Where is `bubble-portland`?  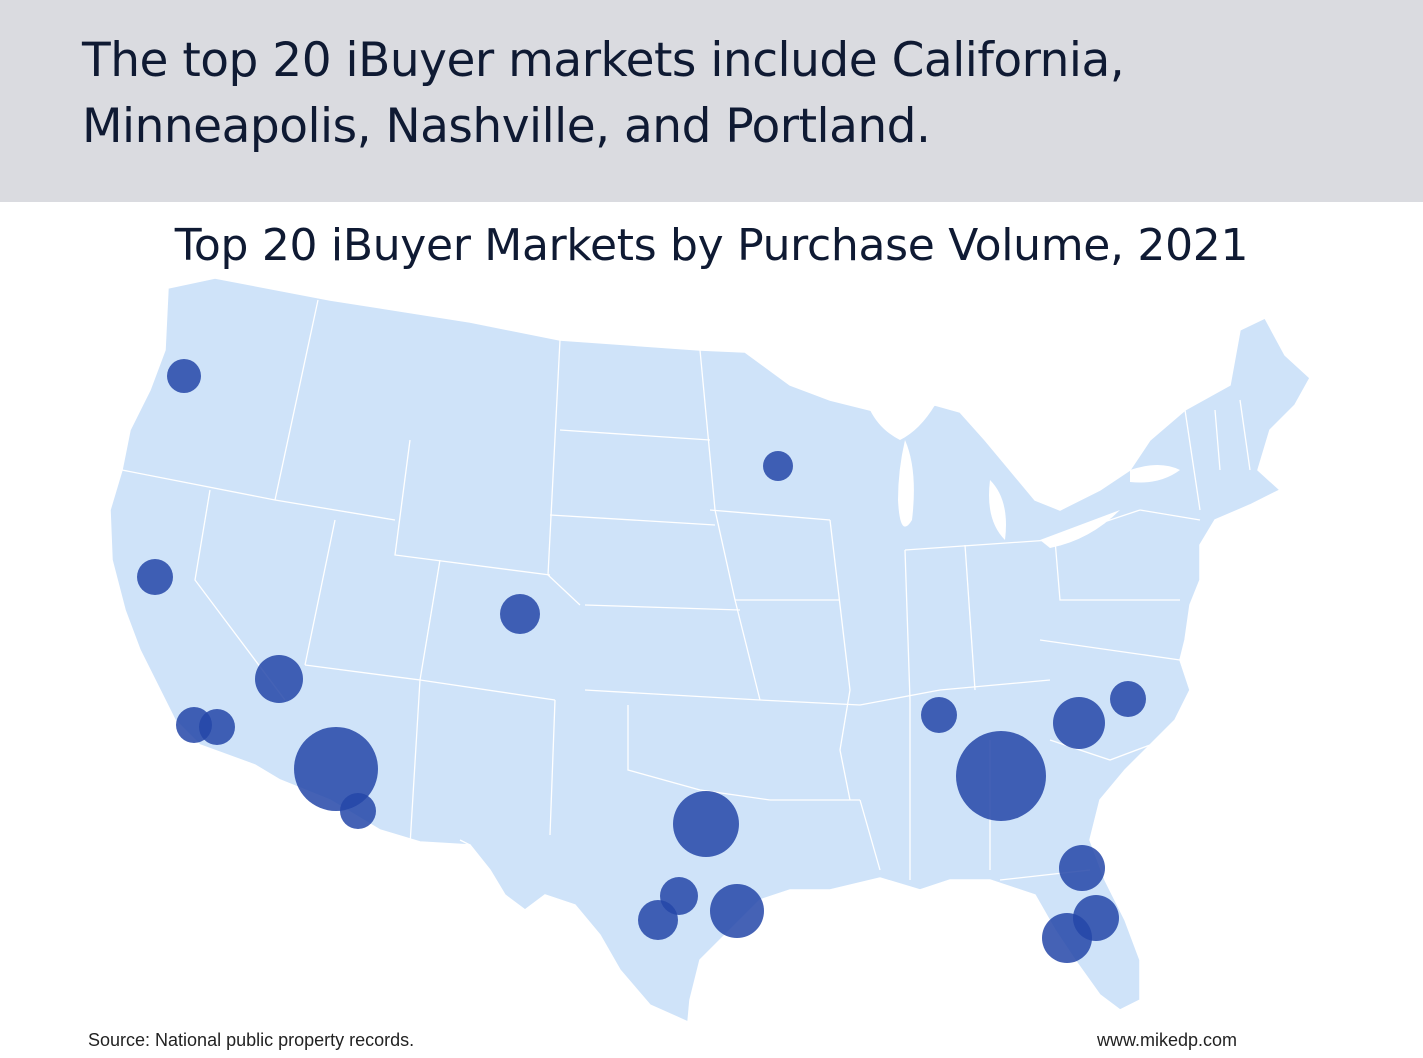
bubble-portland is located at coordinates (184, 376).